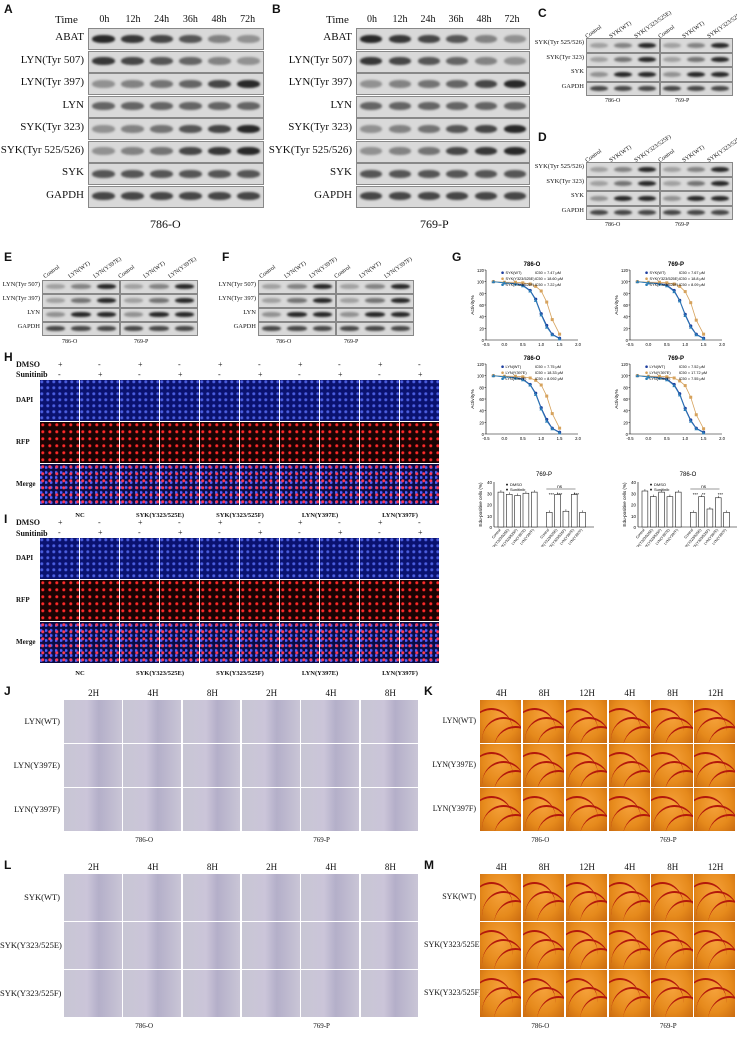 This screenshot has height=1040, width=737. What do you see at coordinates (688, 534) in the screenshot?
I see `x-tick-label: Control` at bounding box center [688, 534].